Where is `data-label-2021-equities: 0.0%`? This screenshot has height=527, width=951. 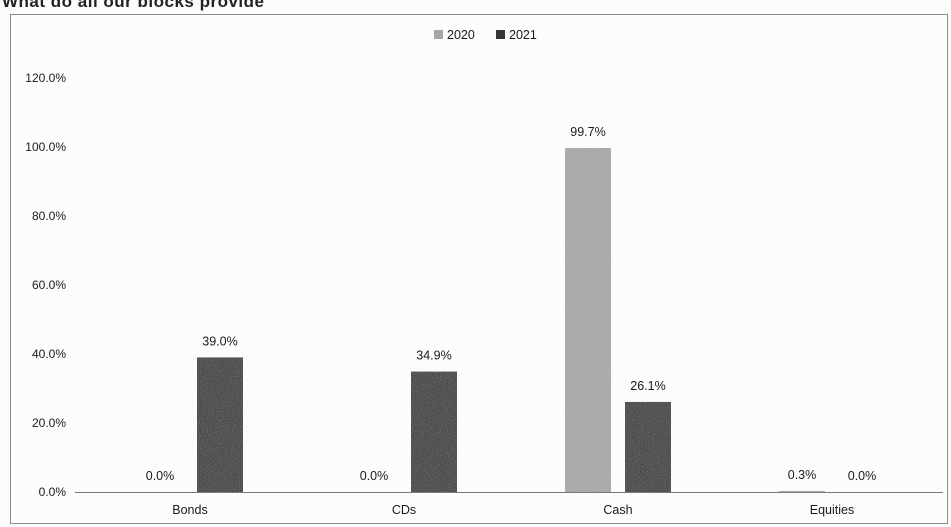
data-label-2021-equities: 0.0% is located at coordinates (862, 476).